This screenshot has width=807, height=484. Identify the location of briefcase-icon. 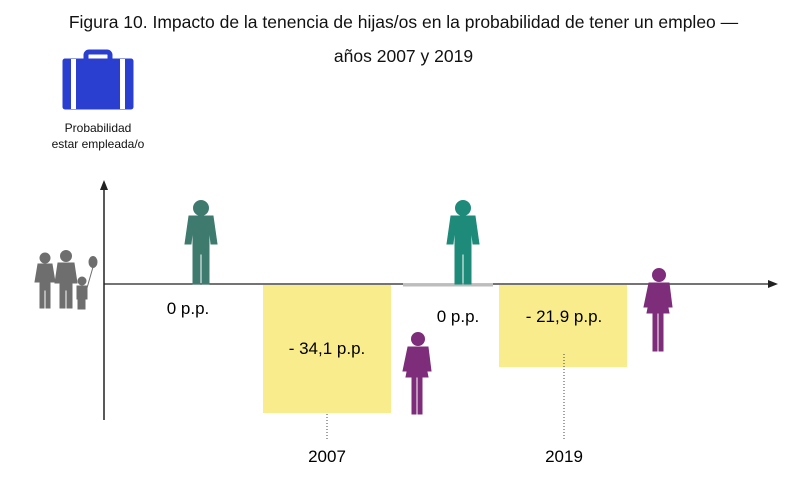
(98, 79).